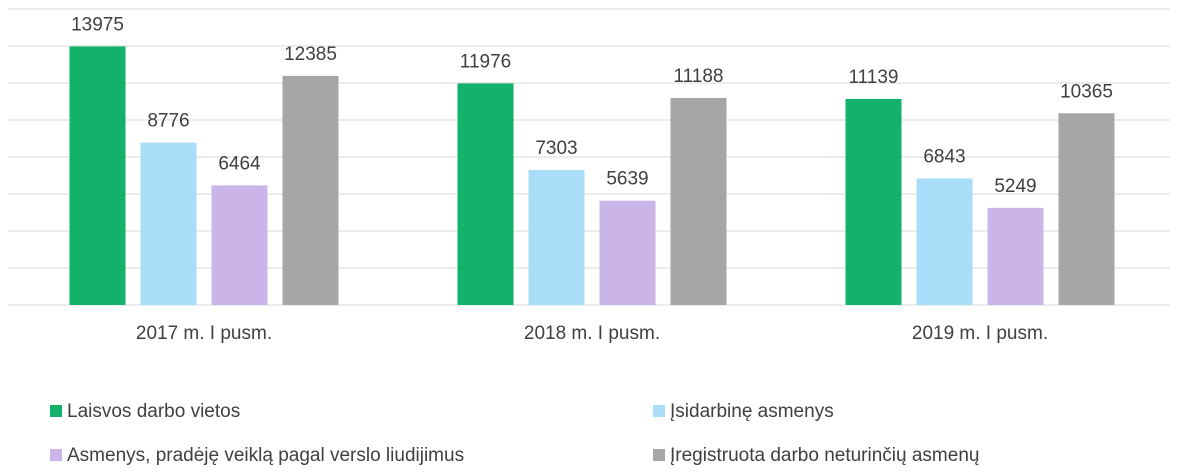 Image resolution: width=1177 pixels, height=476 pixels. I want to click on data-label: 6843, so click(944, 156).